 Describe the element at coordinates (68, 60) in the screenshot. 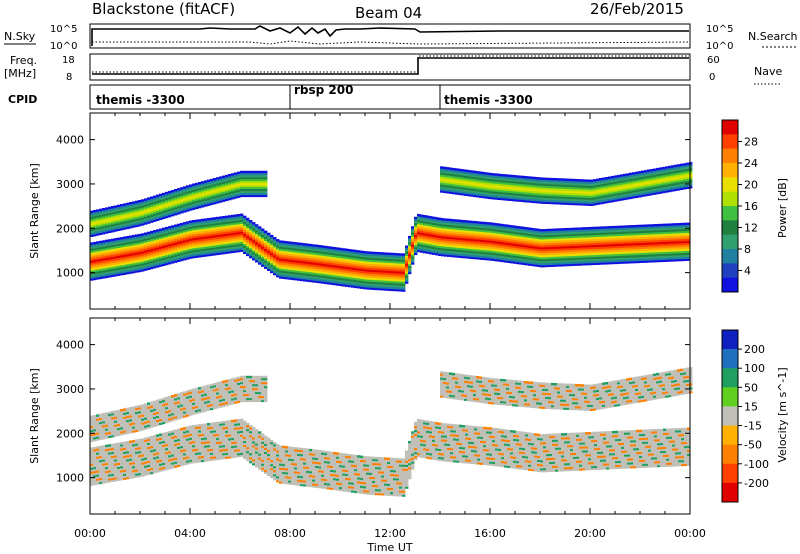

I see `freq-tick-top: 18` at that location.